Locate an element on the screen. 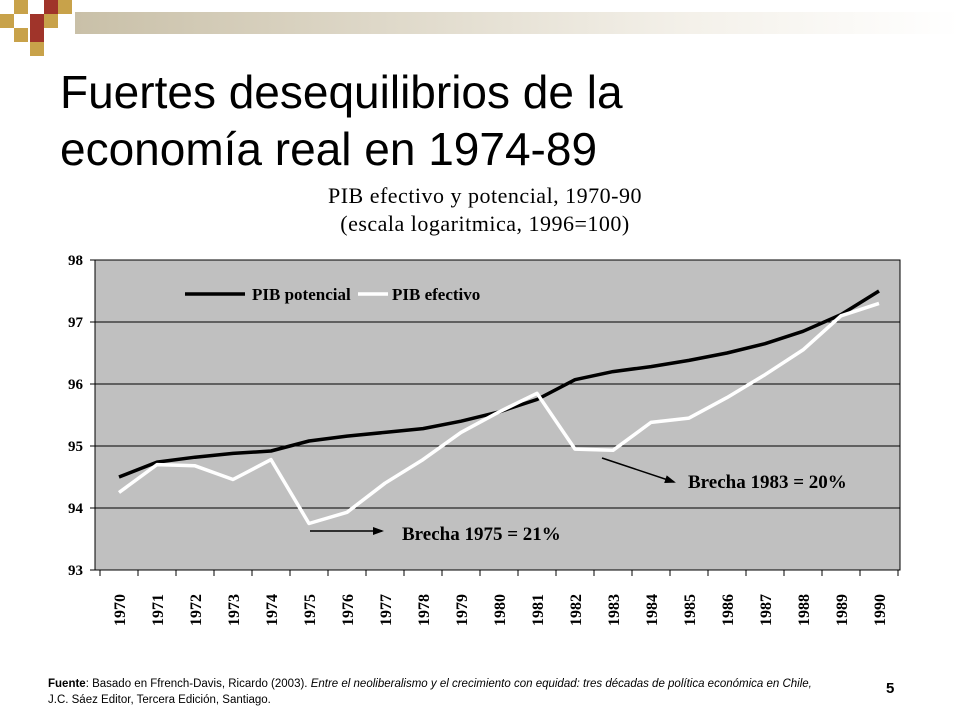  x-tick-label: 1981 is located at coordinates (538, 610).